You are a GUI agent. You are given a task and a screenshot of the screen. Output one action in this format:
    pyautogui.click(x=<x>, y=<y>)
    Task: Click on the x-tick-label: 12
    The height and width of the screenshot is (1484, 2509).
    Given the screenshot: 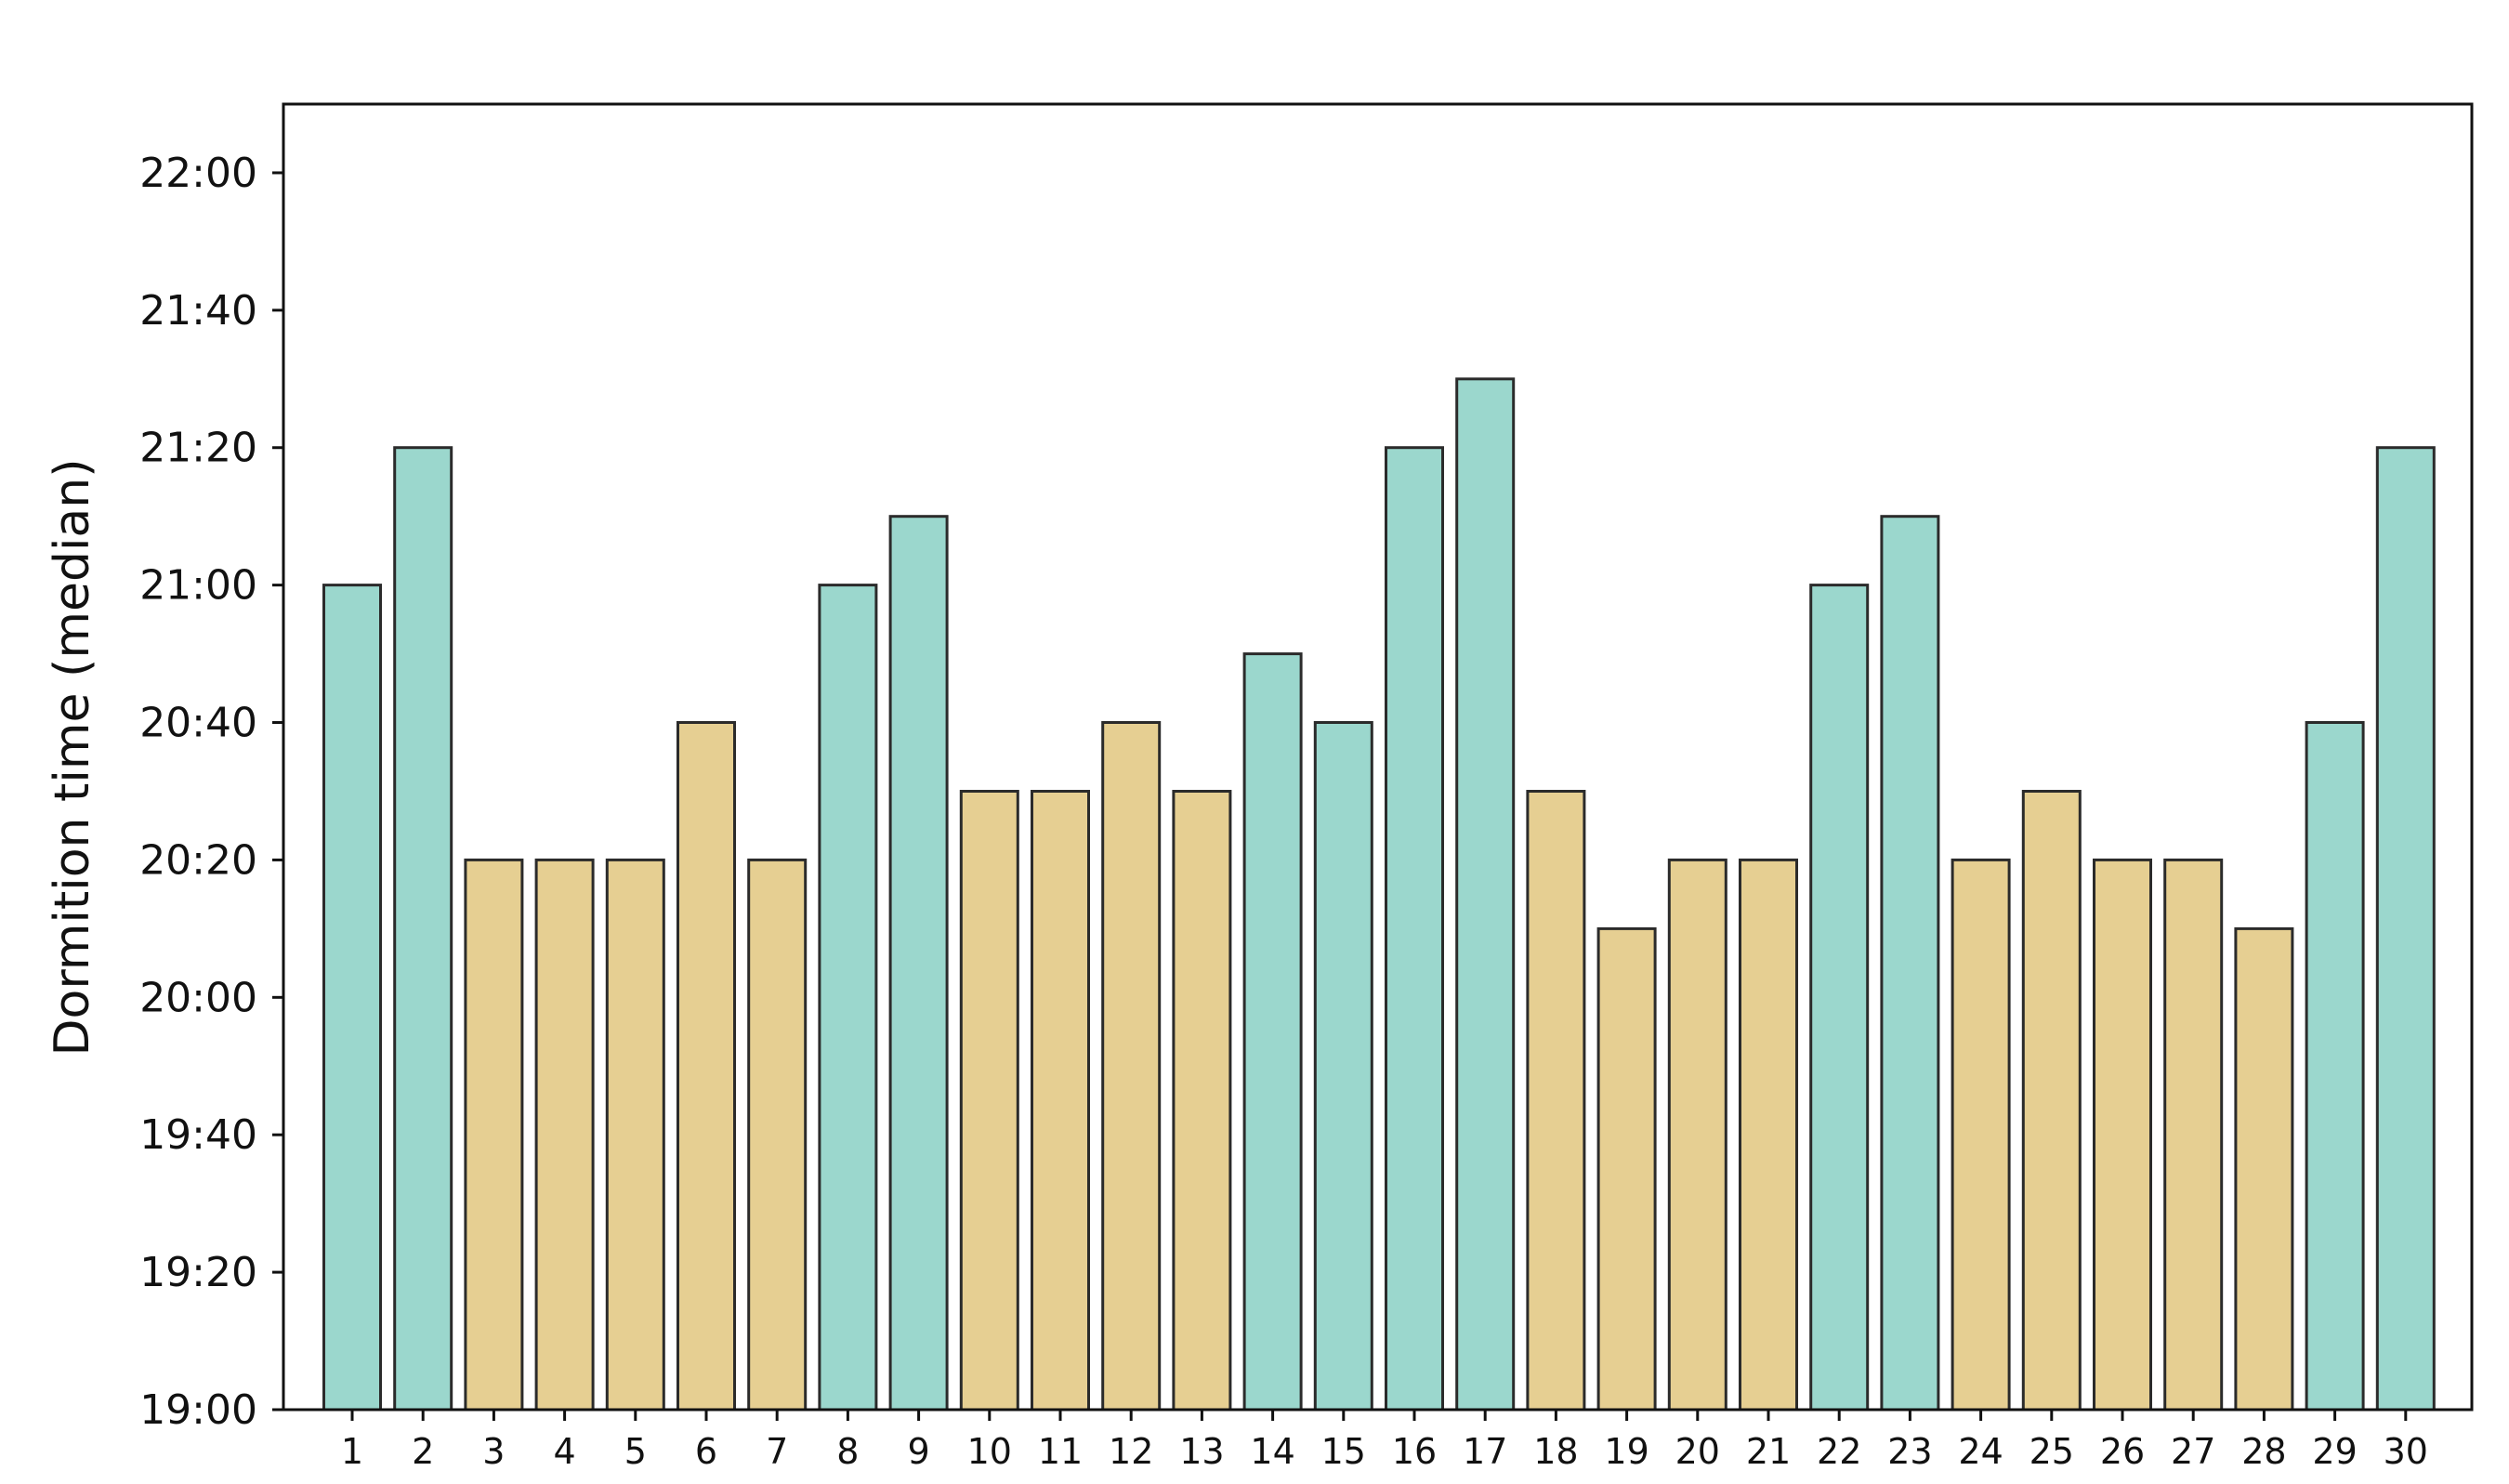 What is the action you would take?
    pyautogui.click(x=1131, y=1451)
    